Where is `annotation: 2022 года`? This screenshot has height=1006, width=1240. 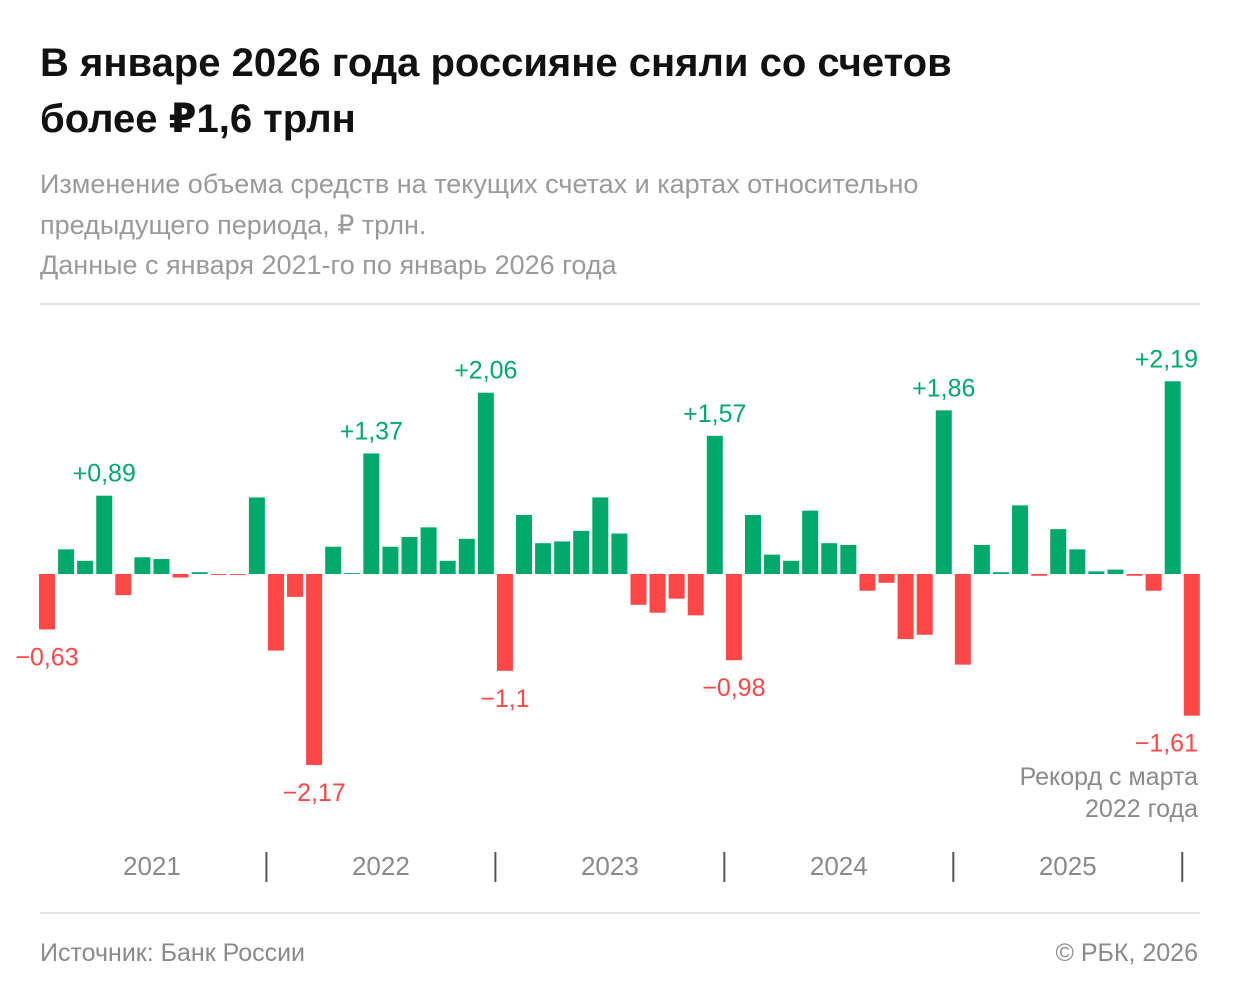 annotation: 2022 года is located at coordinates (1141, 809).